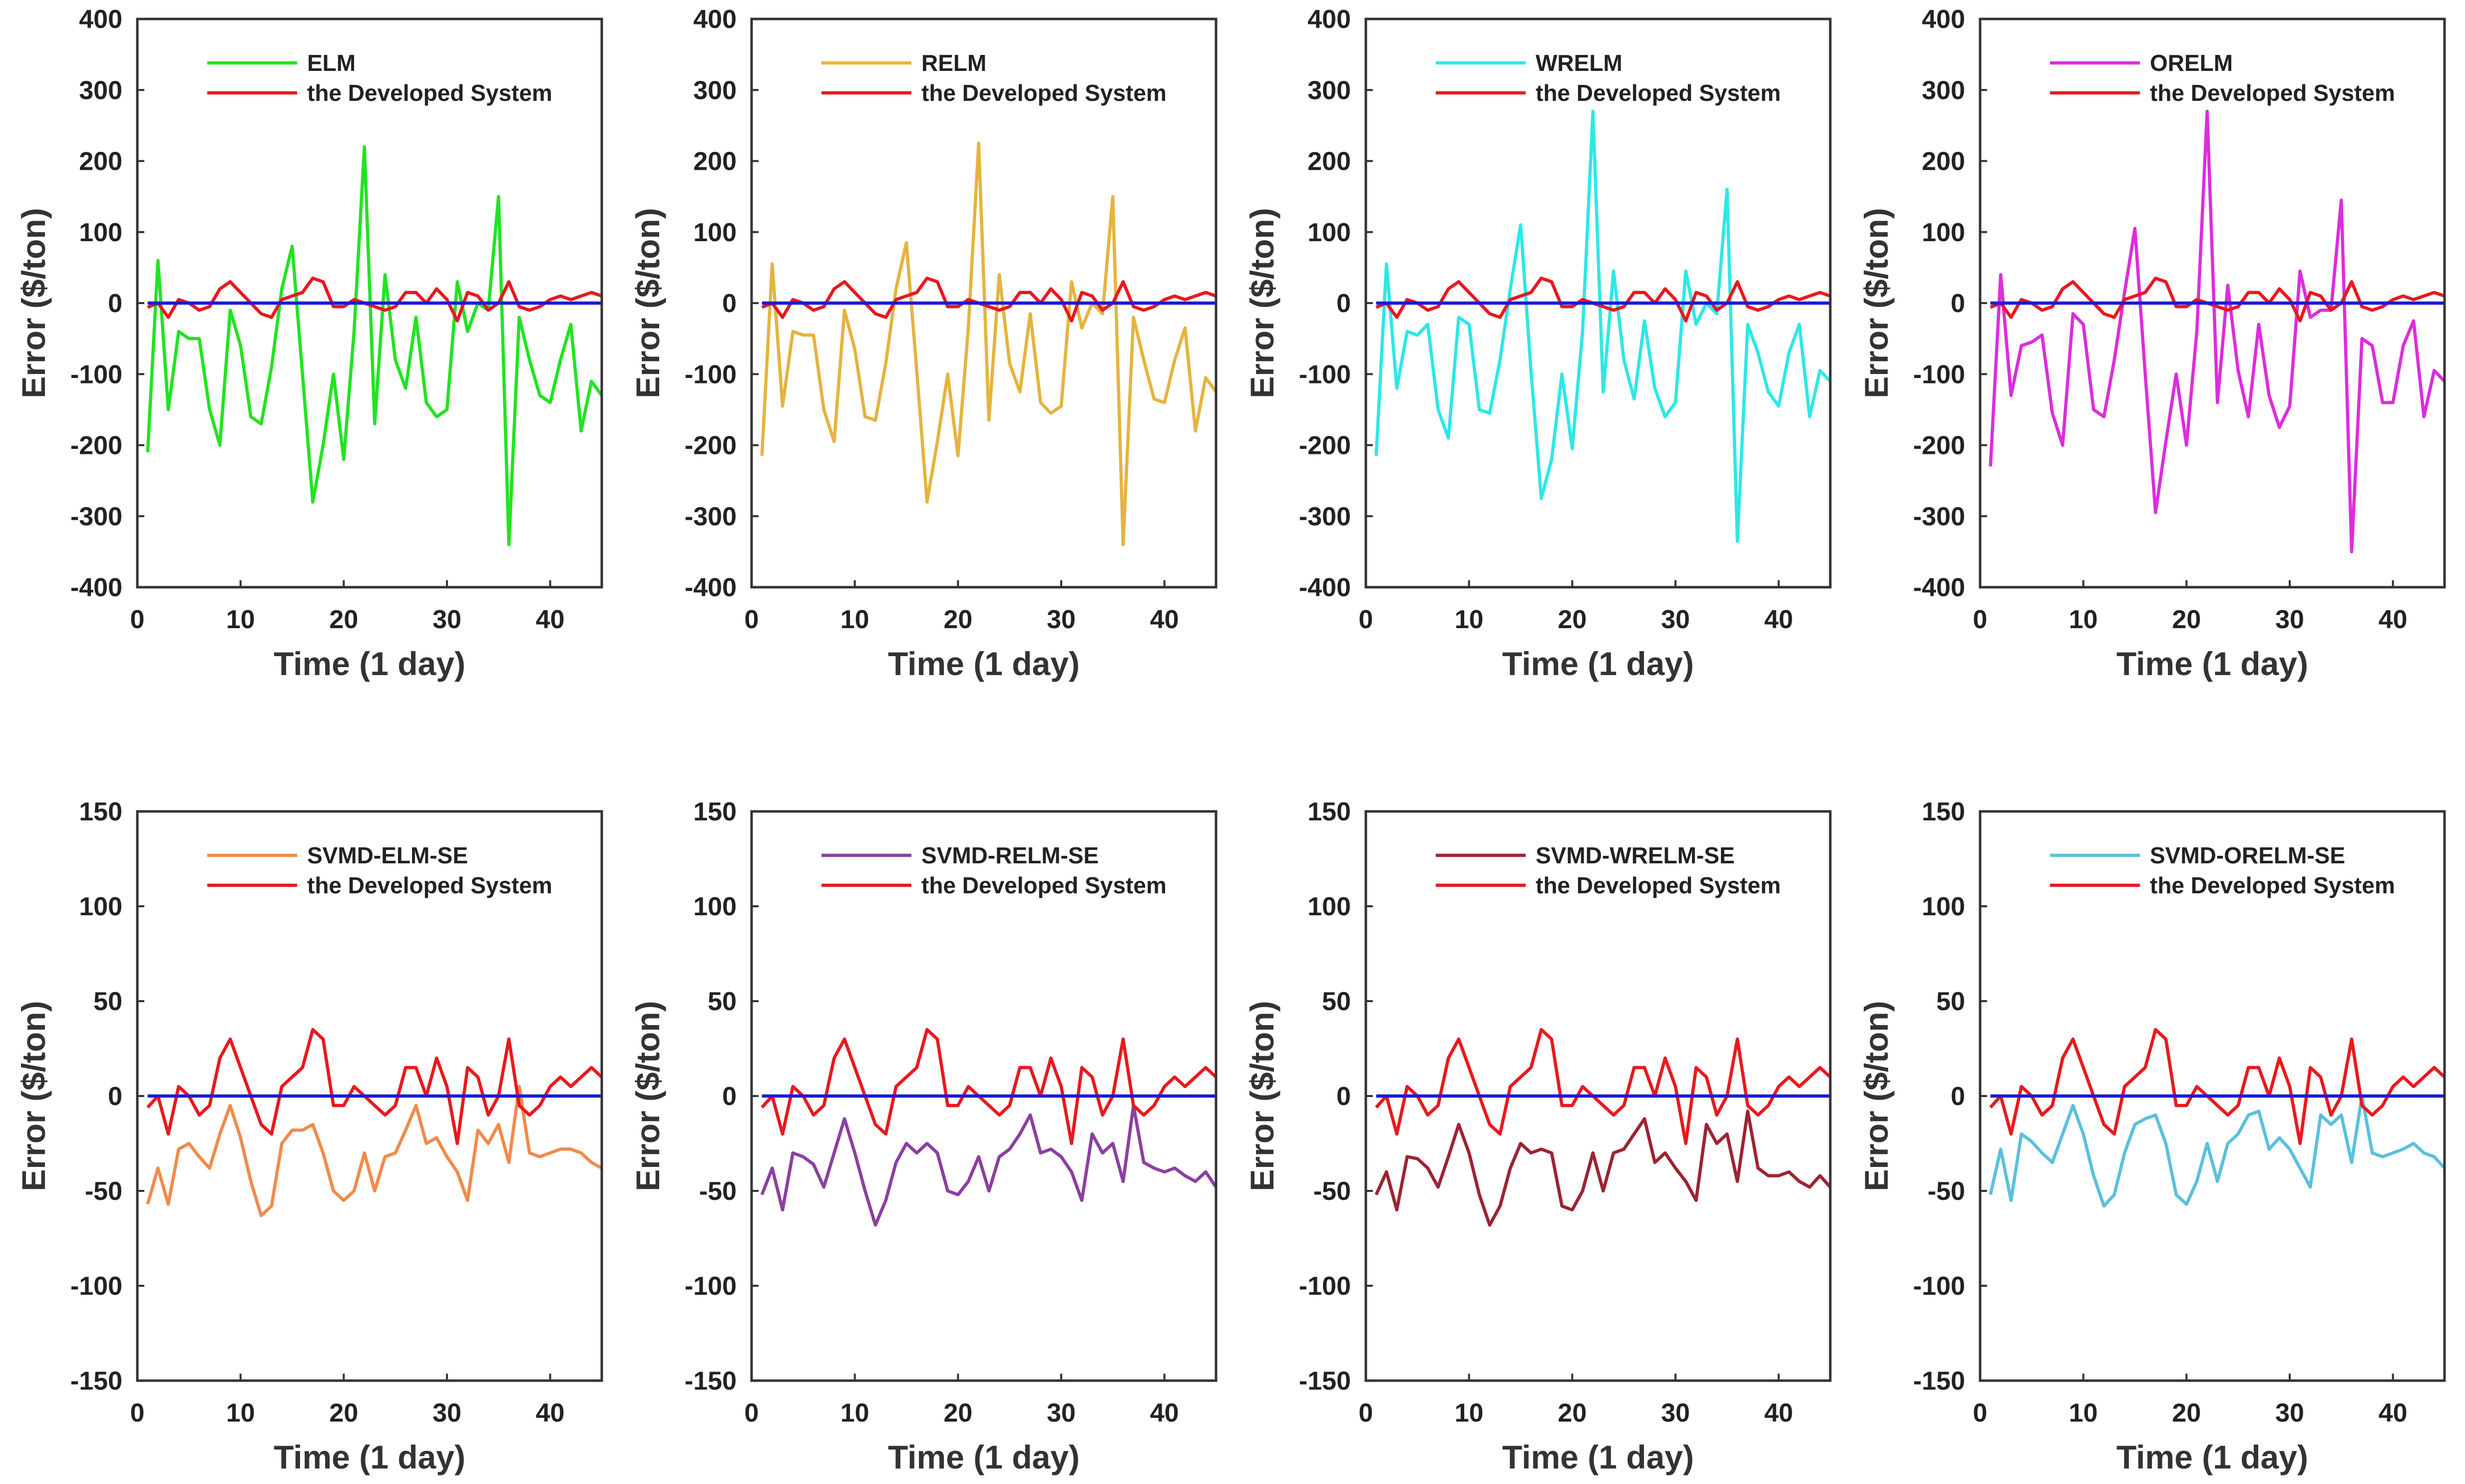 This screenshot has height=1484, width=2465. Describe the element at coordinates (379, 870) in the screenshot. I see `legend: SVMD-ELM-SE the Developed System` at that location.